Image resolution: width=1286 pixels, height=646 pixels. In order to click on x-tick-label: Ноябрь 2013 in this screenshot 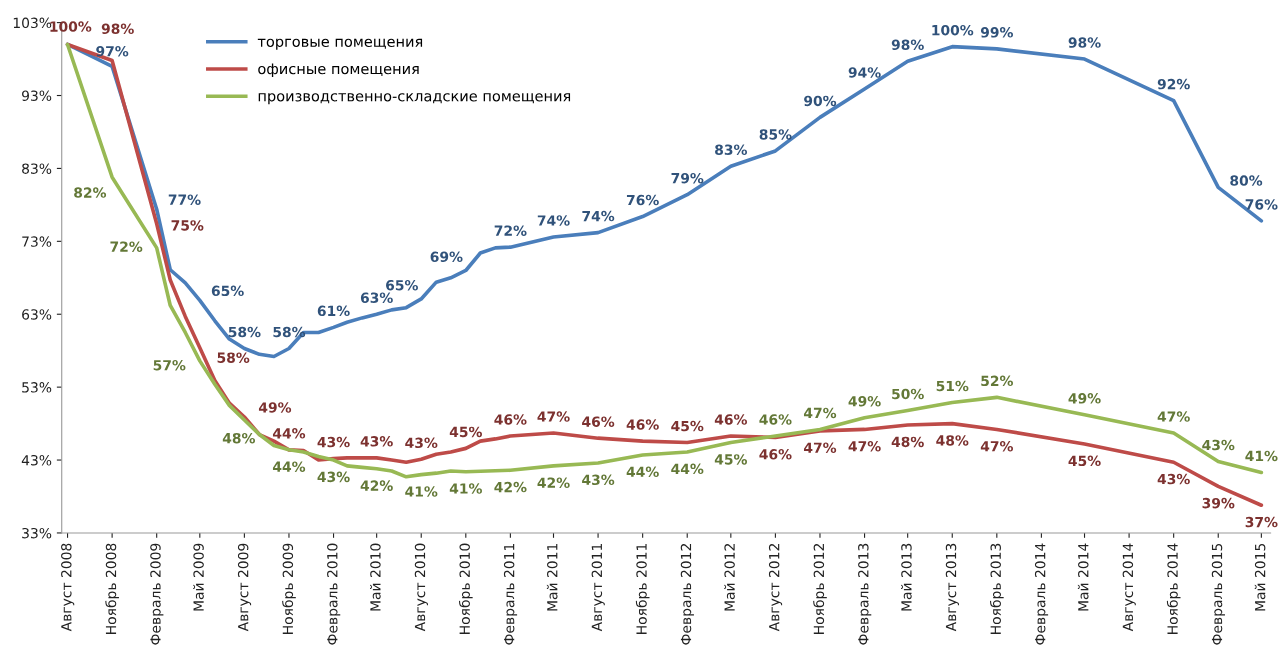, I will do `click(996, 588)`.